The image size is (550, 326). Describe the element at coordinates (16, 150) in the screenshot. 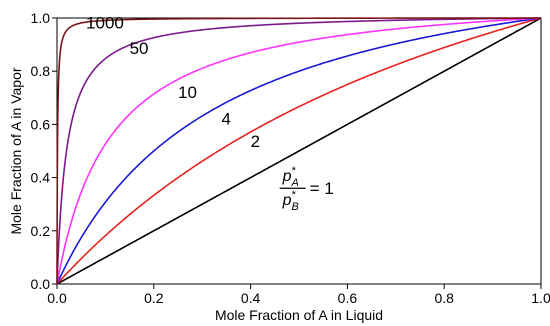

I see `y-axis-label: Mole Fraction of A in Vapor` at that location.